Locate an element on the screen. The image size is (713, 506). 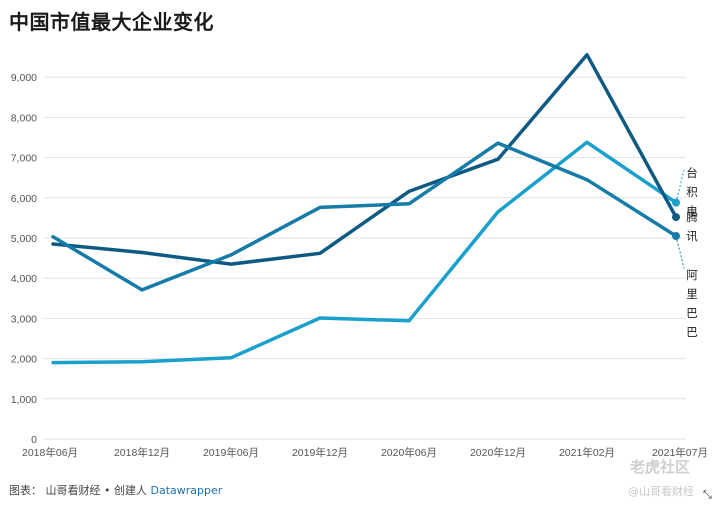
series-label-char: 里 is located at coordinates (692, 294).